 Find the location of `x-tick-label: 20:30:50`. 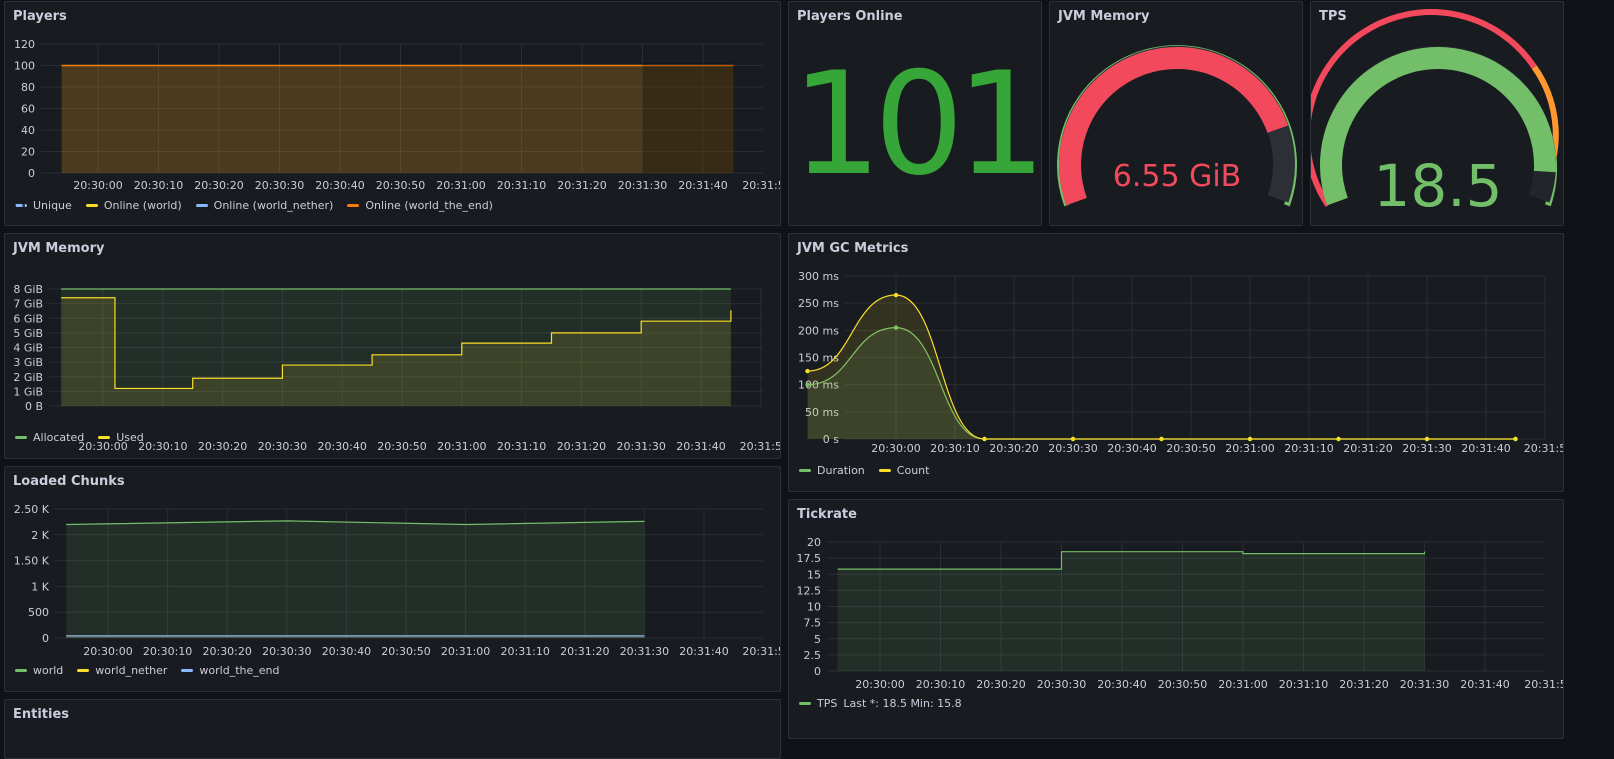

x-tick-label: 20:30:50 is located at coordinates (400, 185).